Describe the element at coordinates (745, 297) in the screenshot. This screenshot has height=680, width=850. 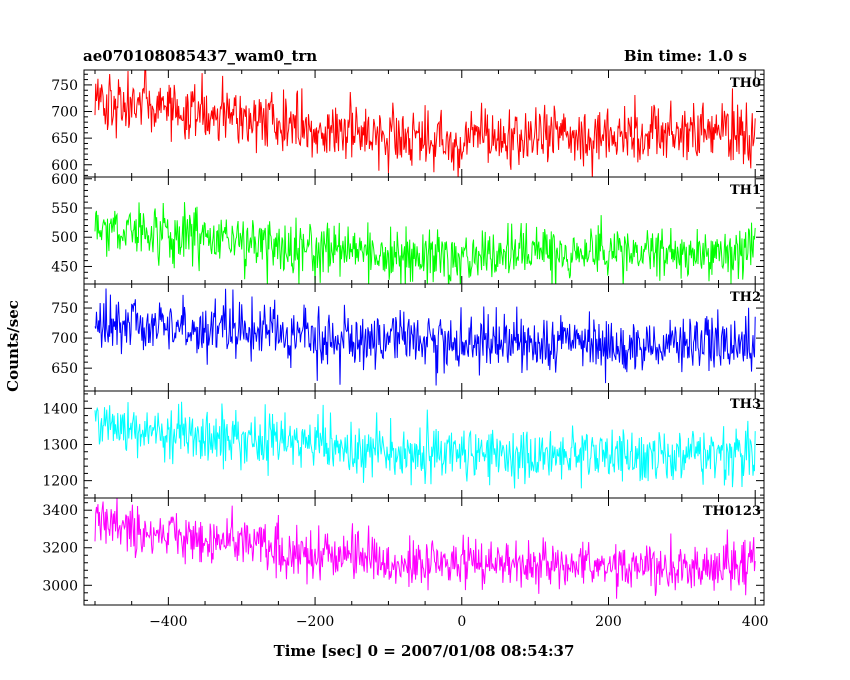
I see `panel-label-th2: TH2` at that location.